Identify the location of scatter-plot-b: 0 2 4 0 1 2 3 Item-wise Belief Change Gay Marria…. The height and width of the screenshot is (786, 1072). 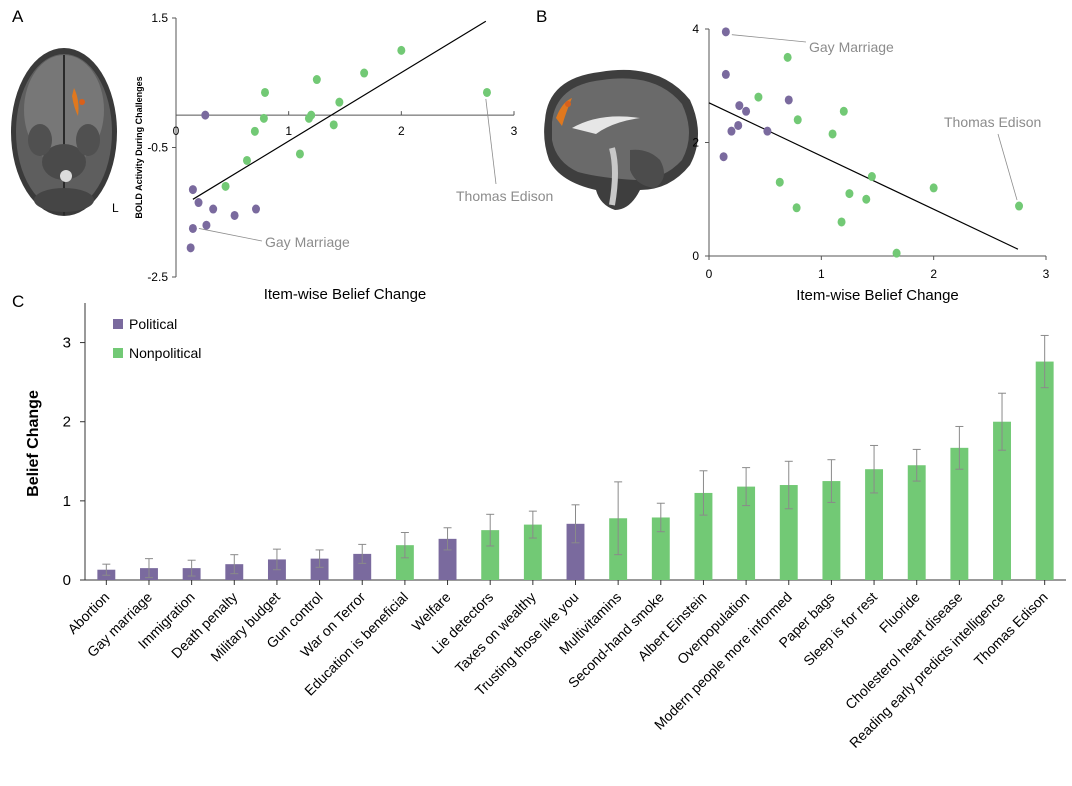
(870, 163).